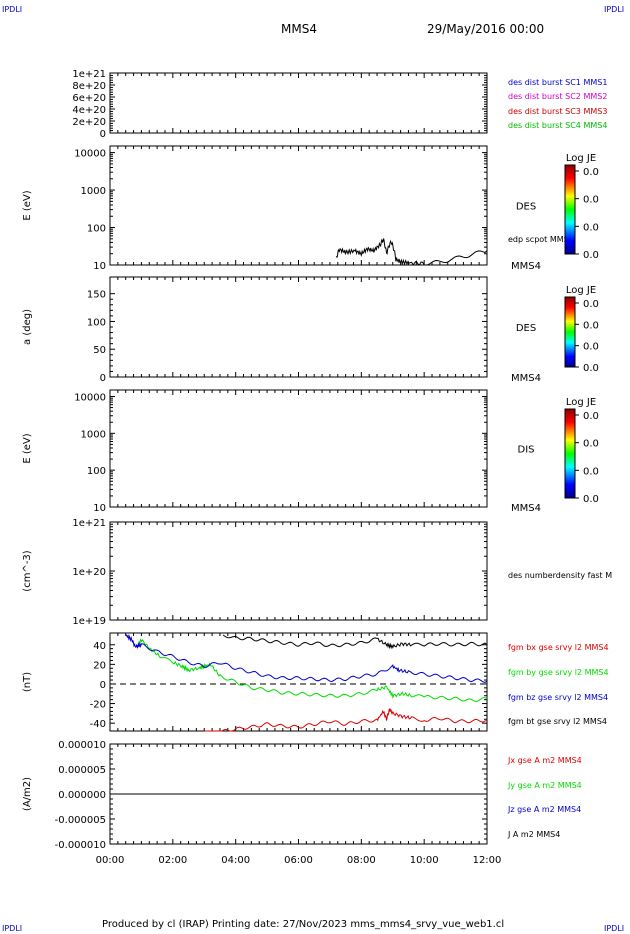  I want to click on y-tick-label: 1e+20, so click(89, 572).